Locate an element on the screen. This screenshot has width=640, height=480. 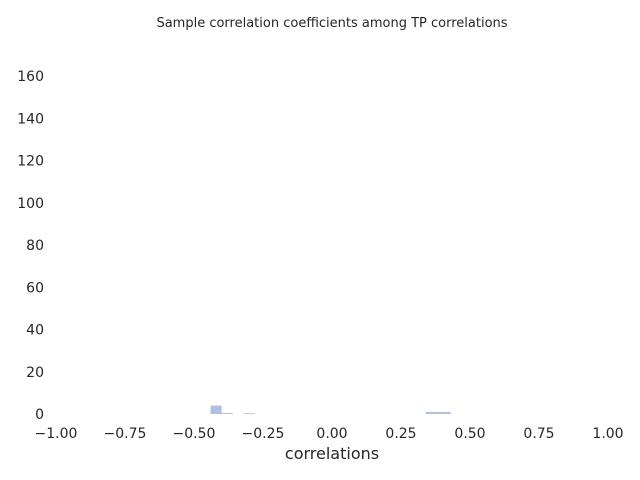
y-tick-label: 40 is located at coordinates (35, 331).